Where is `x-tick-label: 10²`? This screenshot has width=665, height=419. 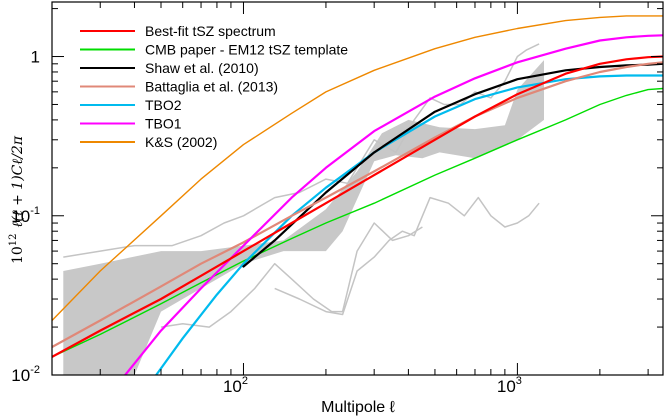
x-tick-label: 10² is located at coordinates (235, 385).